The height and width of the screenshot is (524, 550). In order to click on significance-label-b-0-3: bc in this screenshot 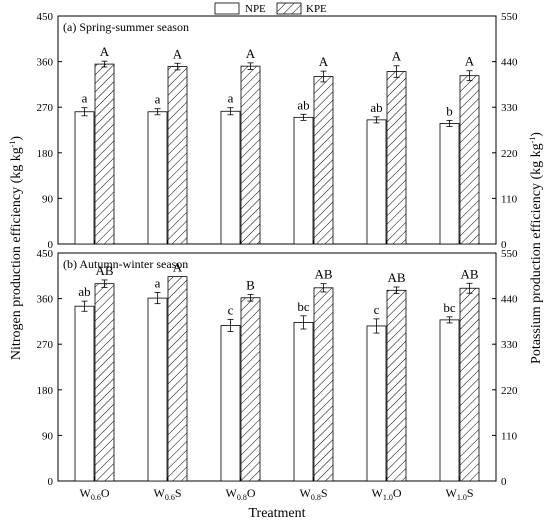, I will do `click(303, 306)`.